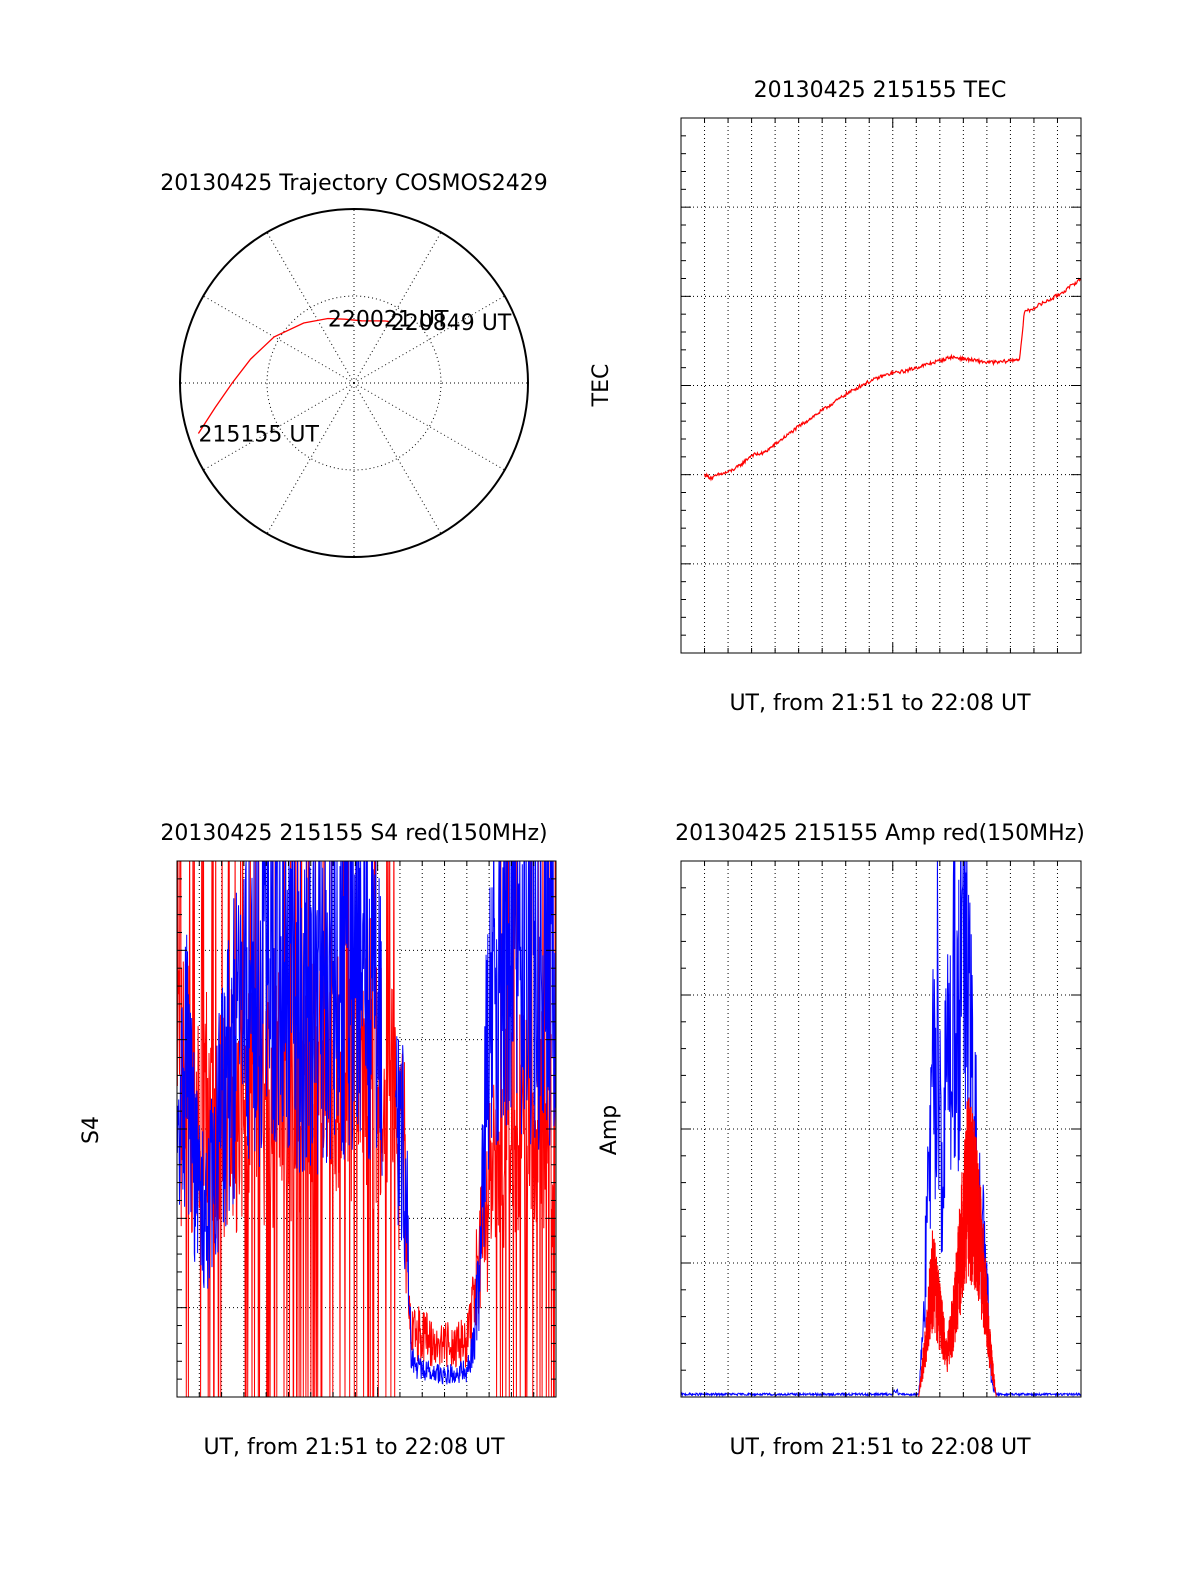 This screenshot has width=1200, height=1575. I want to click on trajectory-annotation: 220849 UT, so click(451, 323).